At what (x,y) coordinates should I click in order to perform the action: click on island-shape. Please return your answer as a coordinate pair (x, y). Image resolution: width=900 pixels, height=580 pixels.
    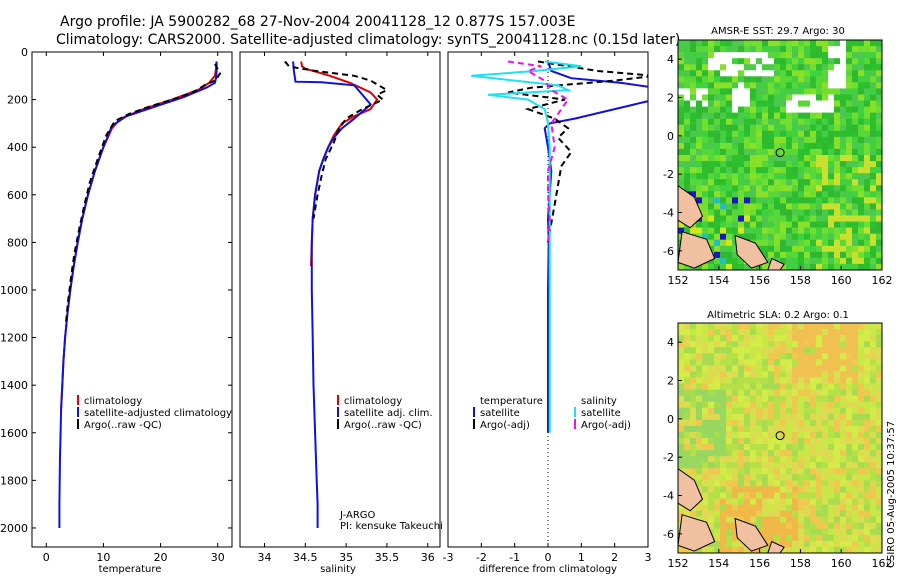
    Looking at the image, I should click on (776, 263).